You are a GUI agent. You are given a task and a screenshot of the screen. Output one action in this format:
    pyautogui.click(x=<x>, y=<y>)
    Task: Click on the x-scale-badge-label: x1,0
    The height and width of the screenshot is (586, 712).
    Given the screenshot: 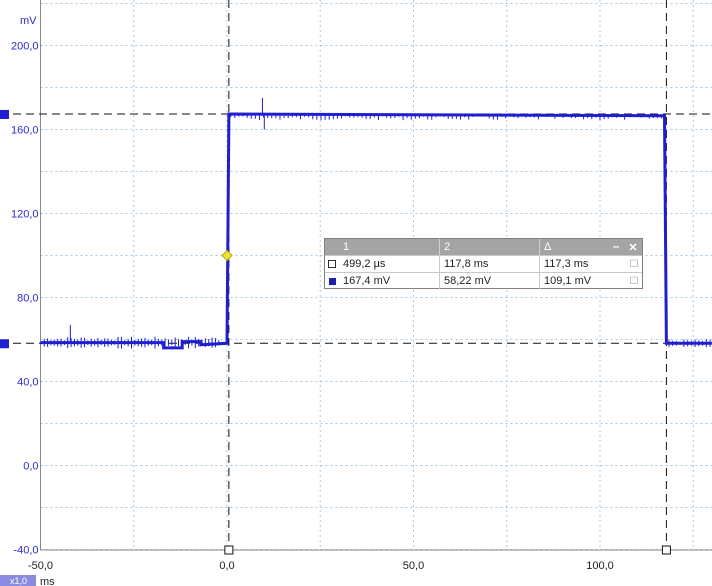 What is the action you would take?
    pyautogui.click(x=18, y=581)
    